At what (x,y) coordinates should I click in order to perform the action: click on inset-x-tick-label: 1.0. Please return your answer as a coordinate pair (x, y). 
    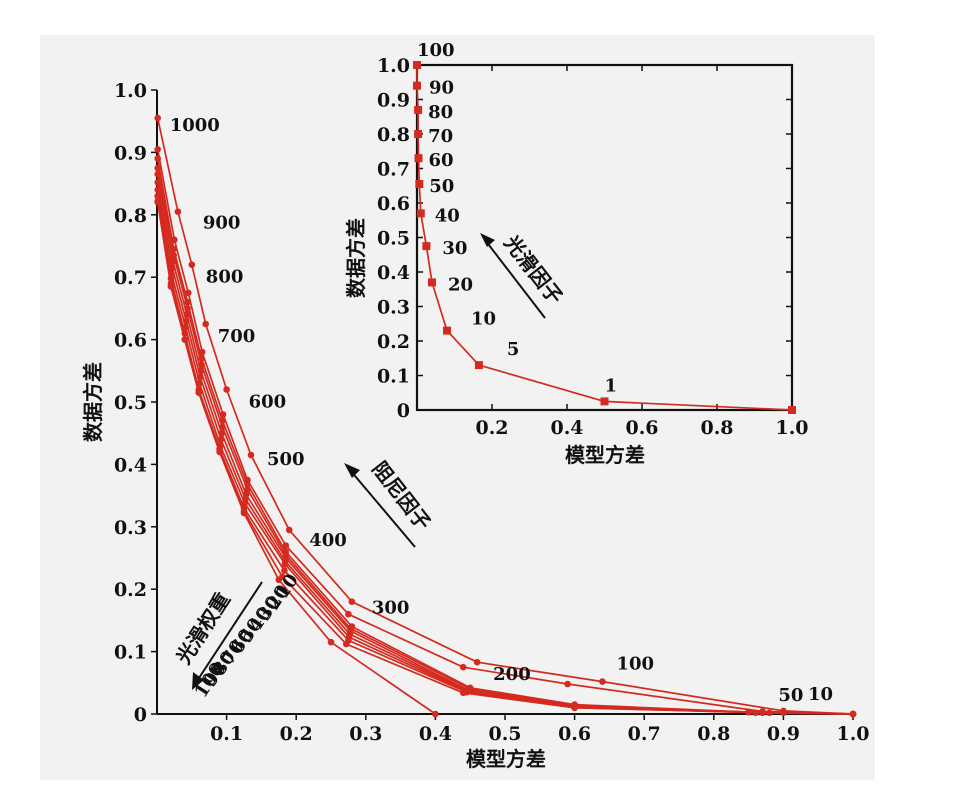
    Looking at the image, I should click on (791, 428).